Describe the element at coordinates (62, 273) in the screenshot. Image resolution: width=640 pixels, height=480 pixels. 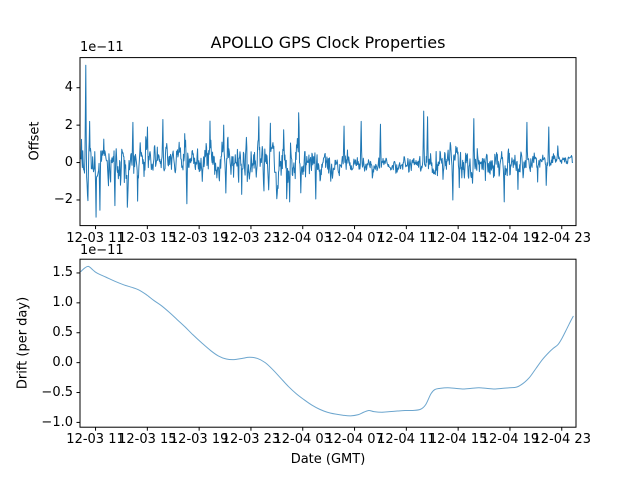
I see `y-tick-label: 1.5` at that location.